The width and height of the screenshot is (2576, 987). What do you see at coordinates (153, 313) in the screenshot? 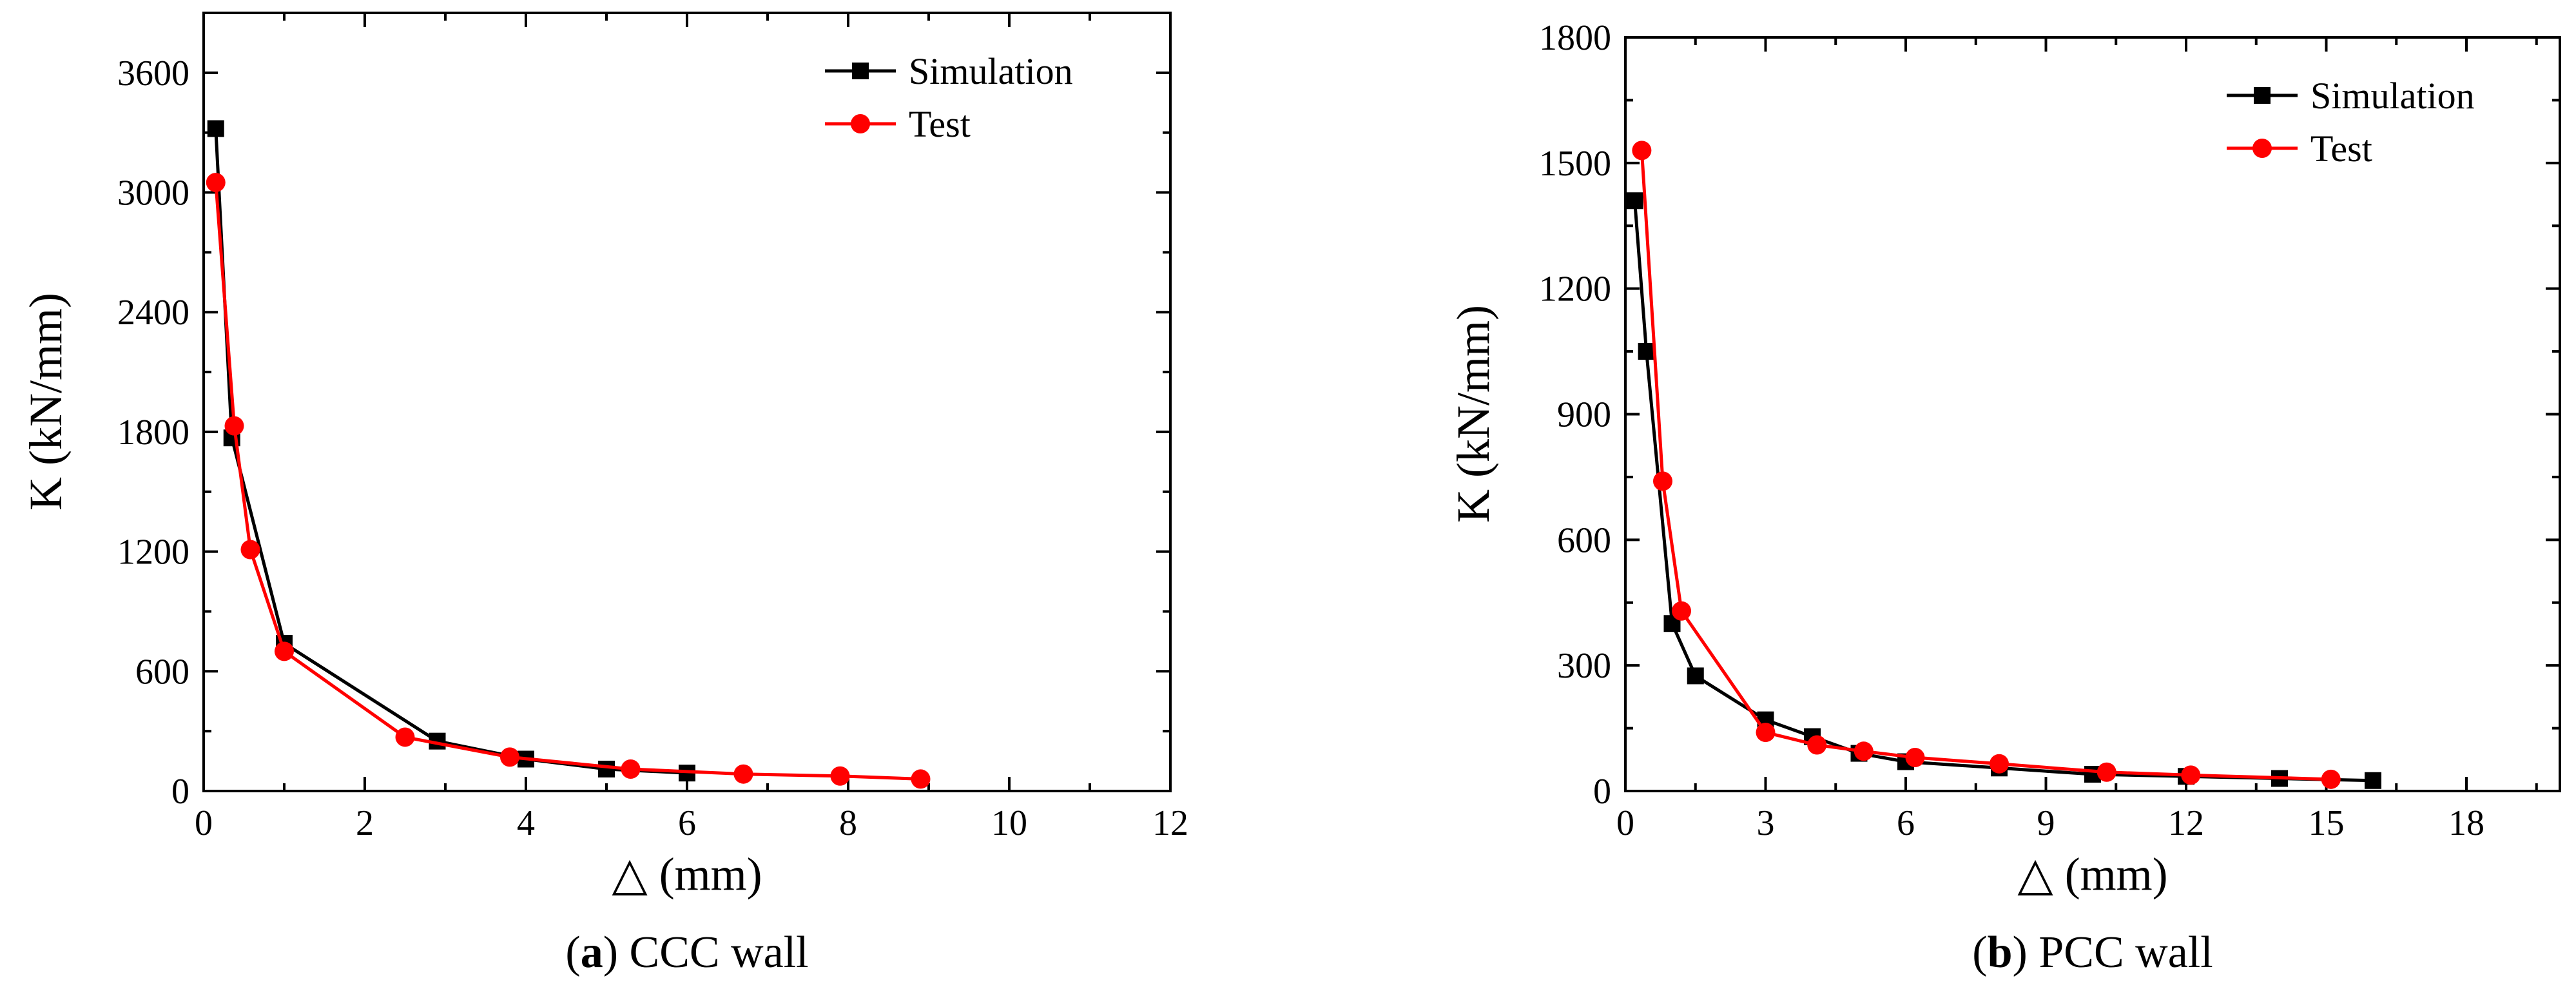
I see `y-tick-label: 2400` at bounding box center [153, 313].